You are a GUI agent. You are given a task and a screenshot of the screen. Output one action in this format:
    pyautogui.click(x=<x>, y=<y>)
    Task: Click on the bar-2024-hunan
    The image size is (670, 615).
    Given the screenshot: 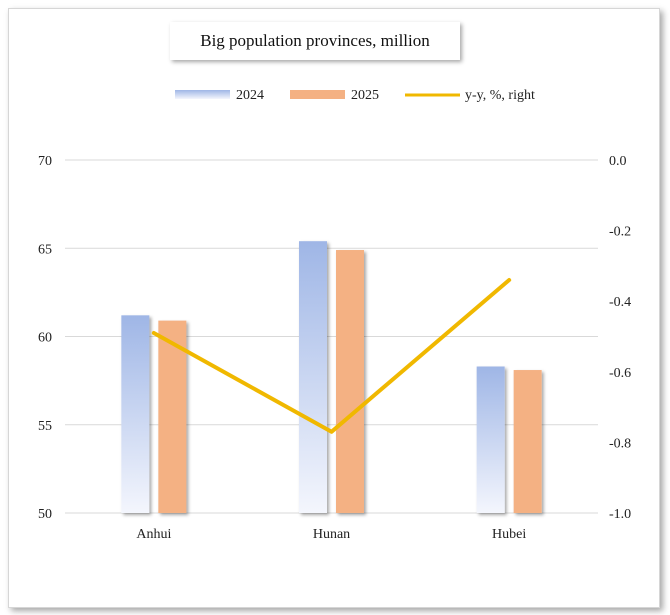 What is the action you would take?
    pyautogui.click(x=313, y=377)
    